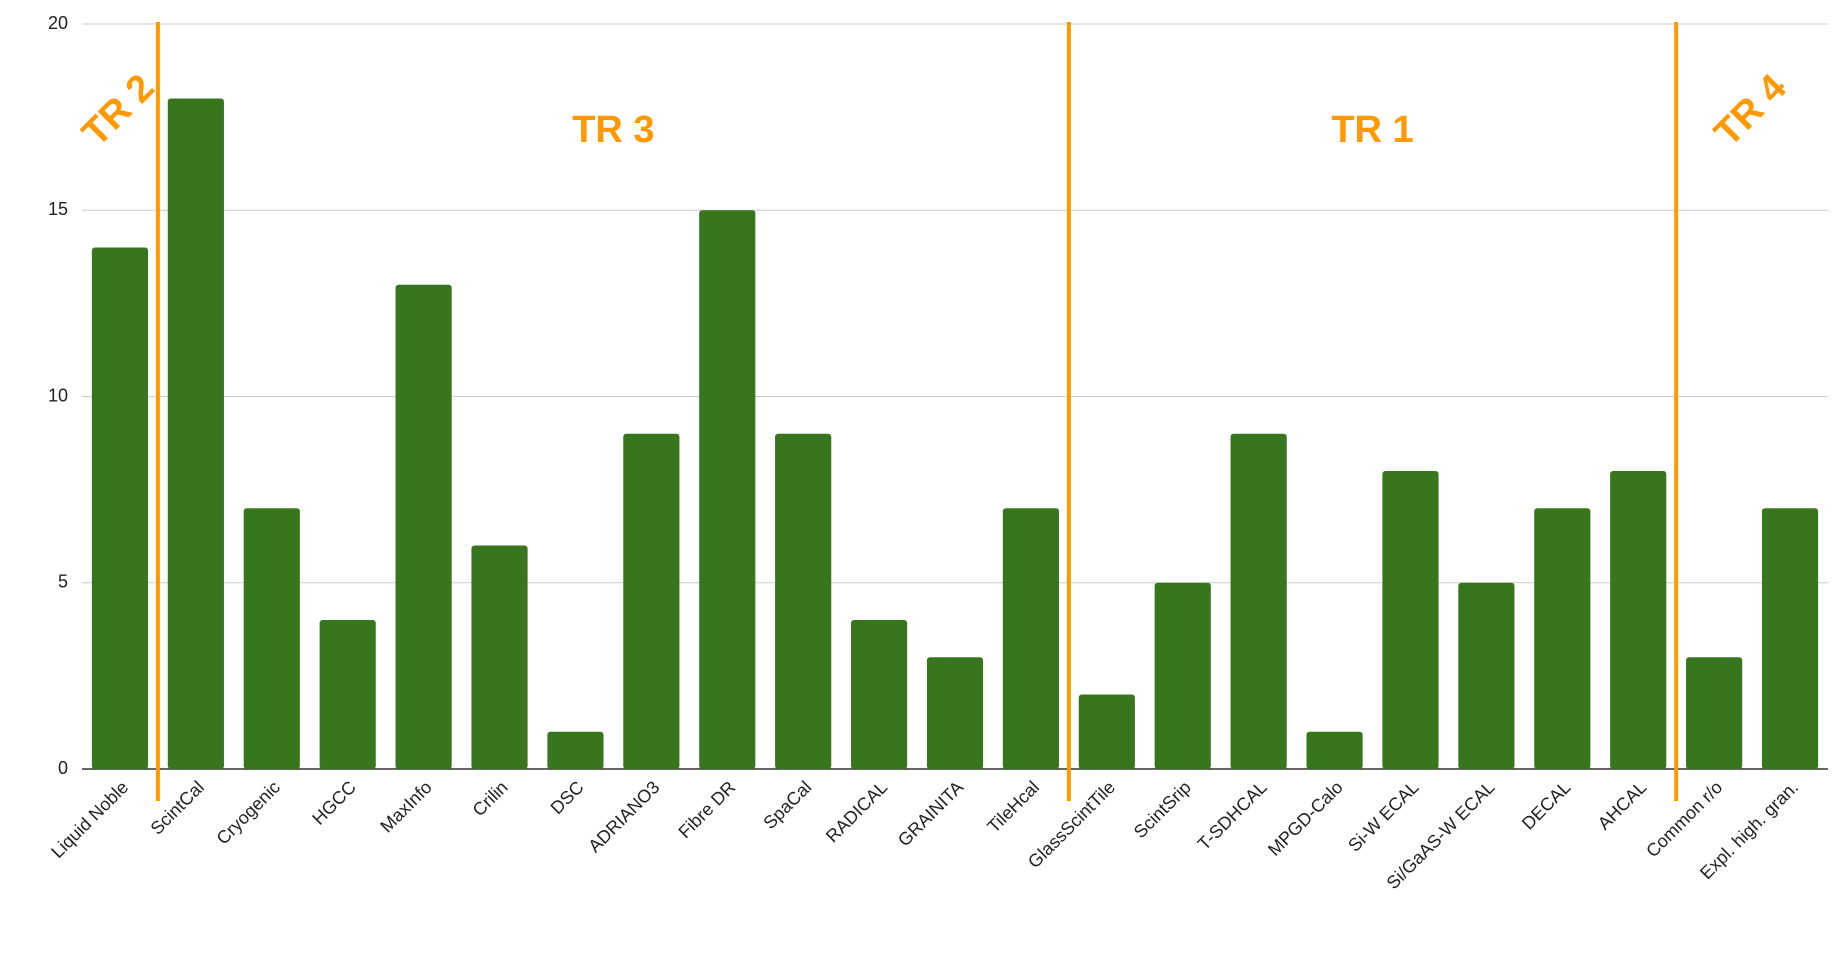  Describe the element at coordinates (1751, 111) in the screenshot. I see `group-label: TR 4` at that location.